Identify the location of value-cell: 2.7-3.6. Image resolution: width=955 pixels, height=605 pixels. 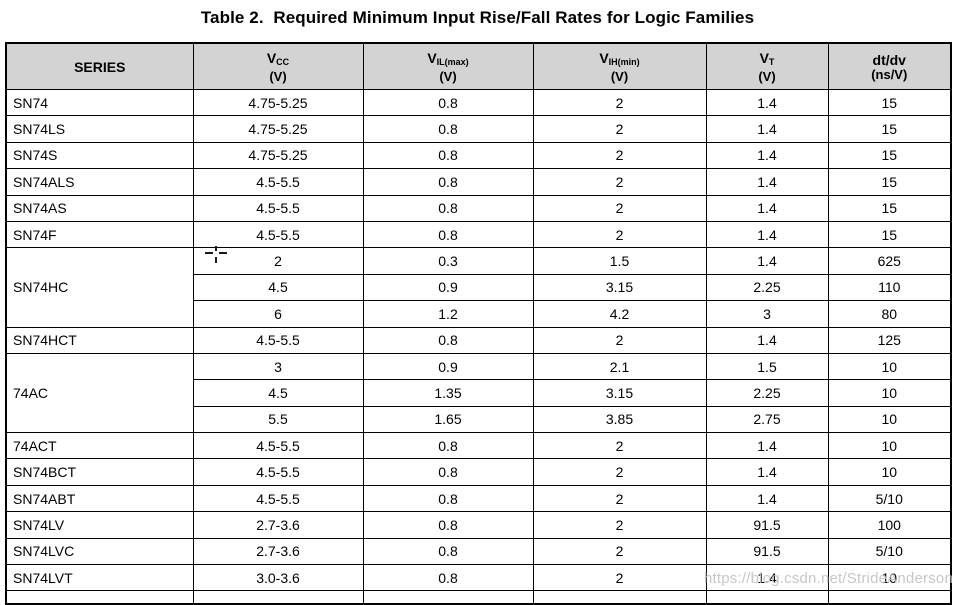
(278, 551).